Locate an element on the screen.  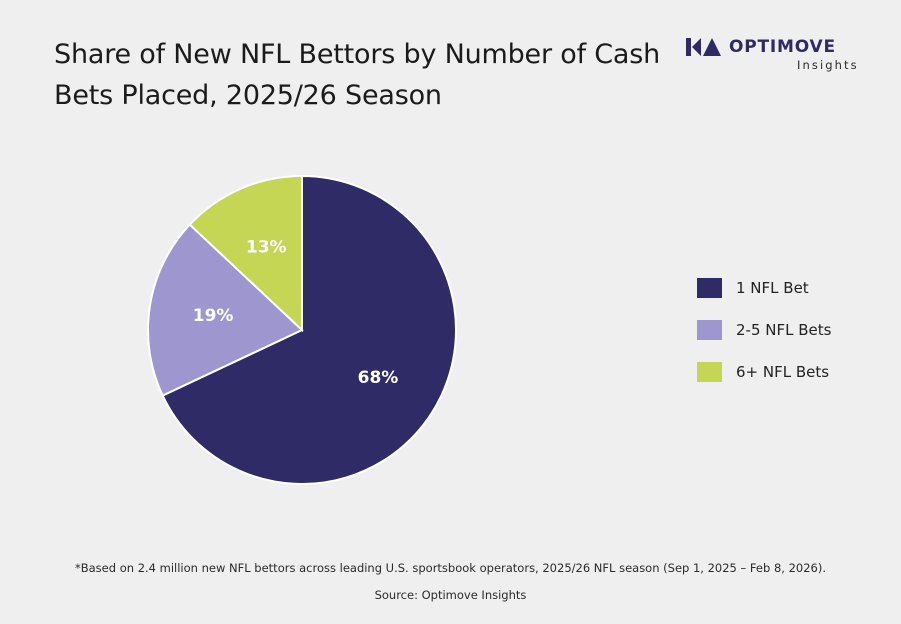
chart-legend: 1 NFL Bet 2-5 NFL Bets 6+ NFL Bets is located at coordinates (787, 340).